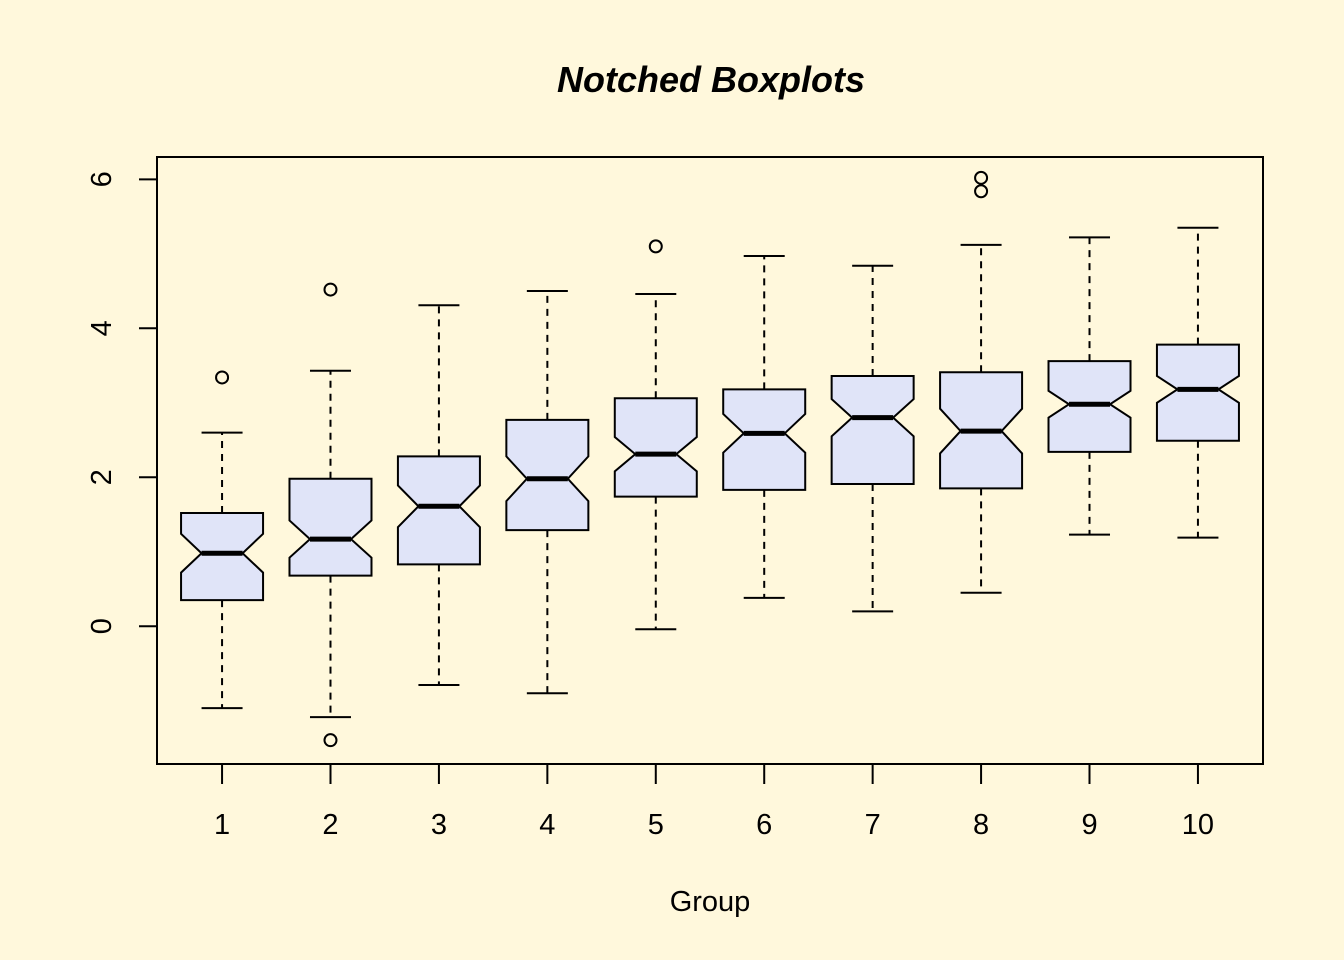 This screenshot has height=960, width=1344. Describe the element at coordinates (121, 402) in the screenshot. I see `y-axis: 0 2 4 6` at that location.